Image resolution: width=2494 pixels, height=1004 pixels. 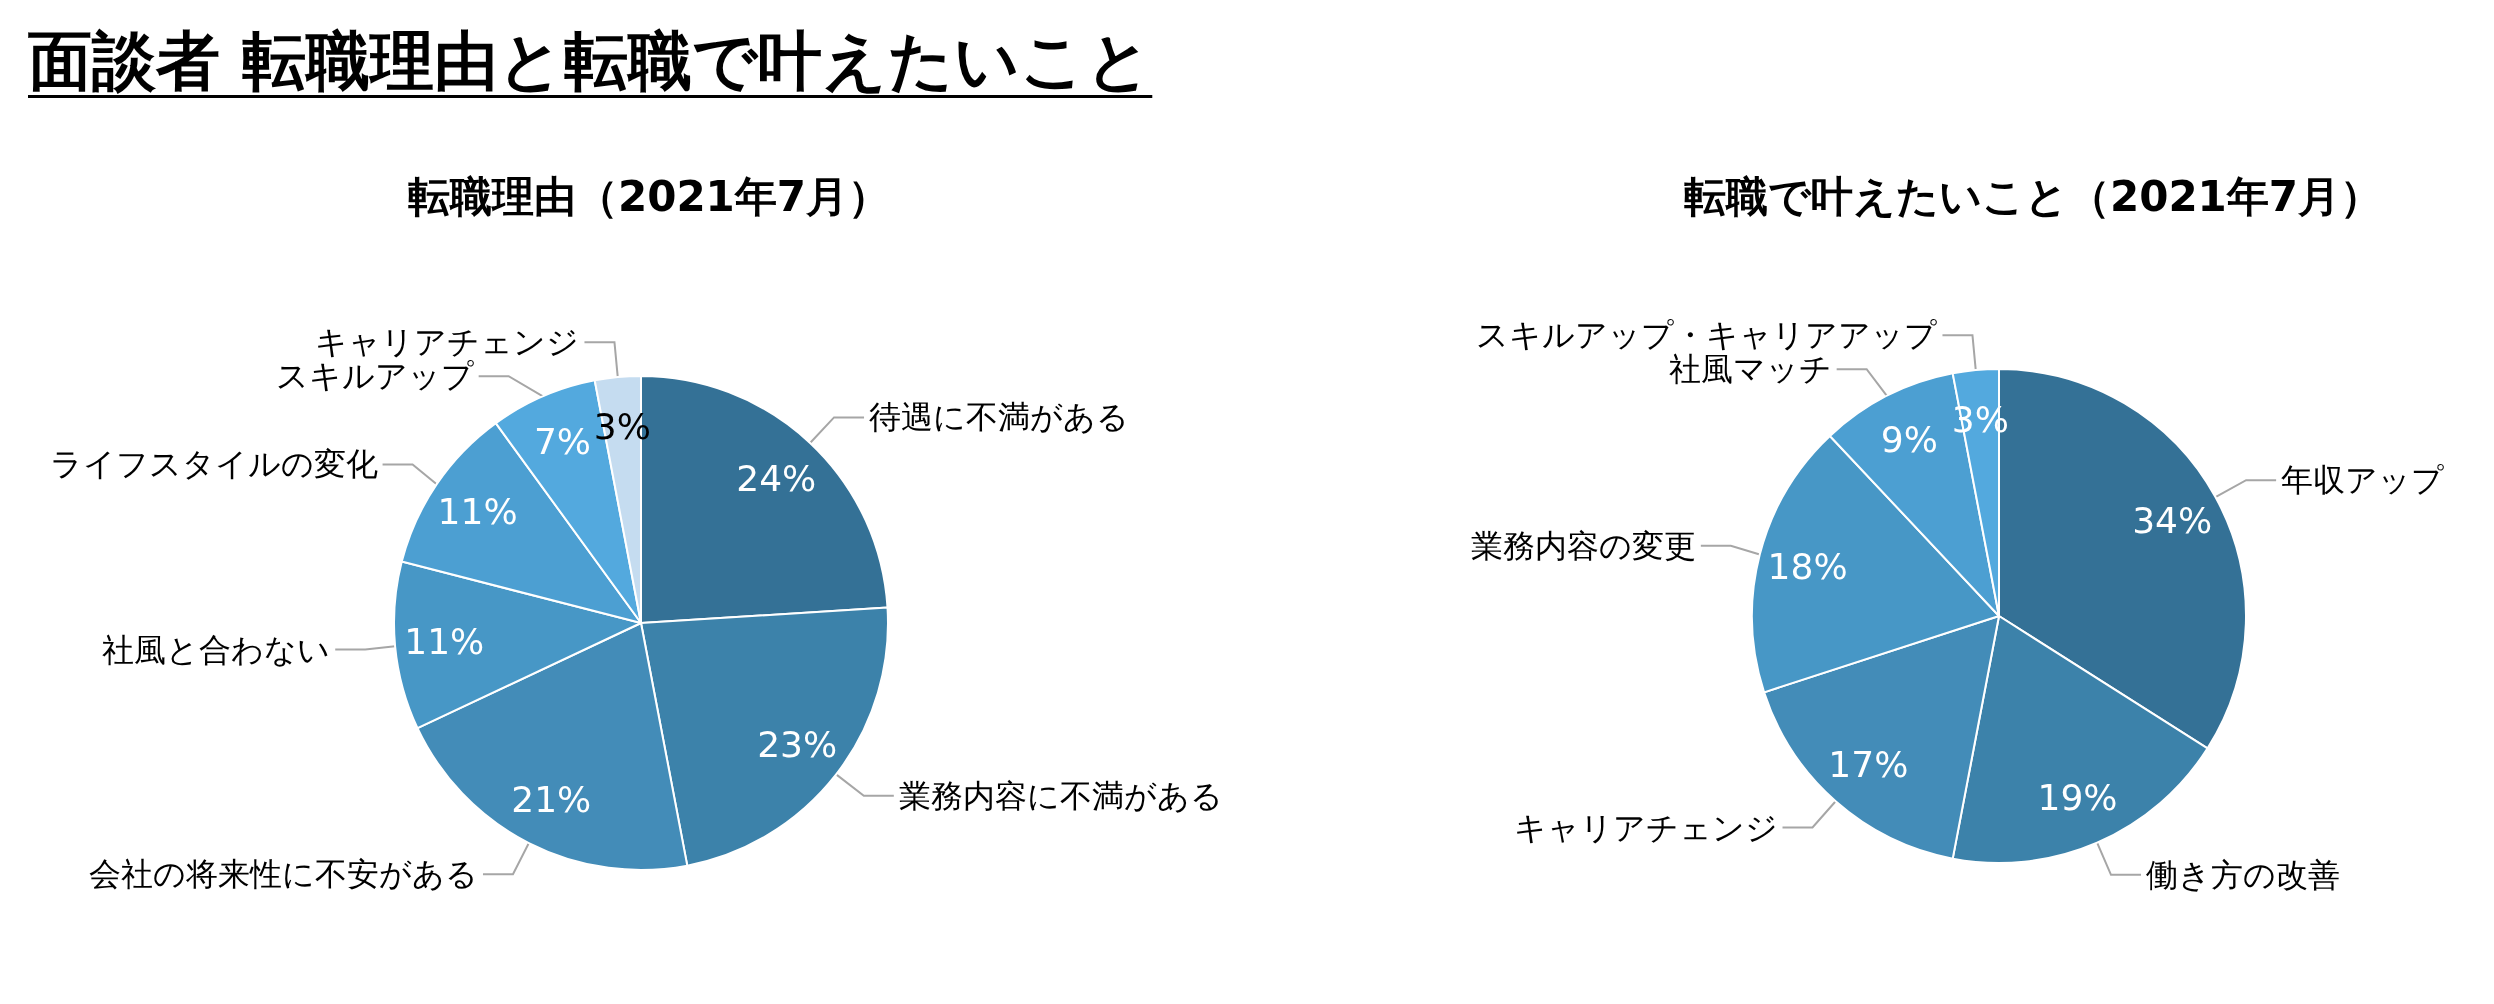 I want to click on data-label: 24%, so click(x=776, y=479).